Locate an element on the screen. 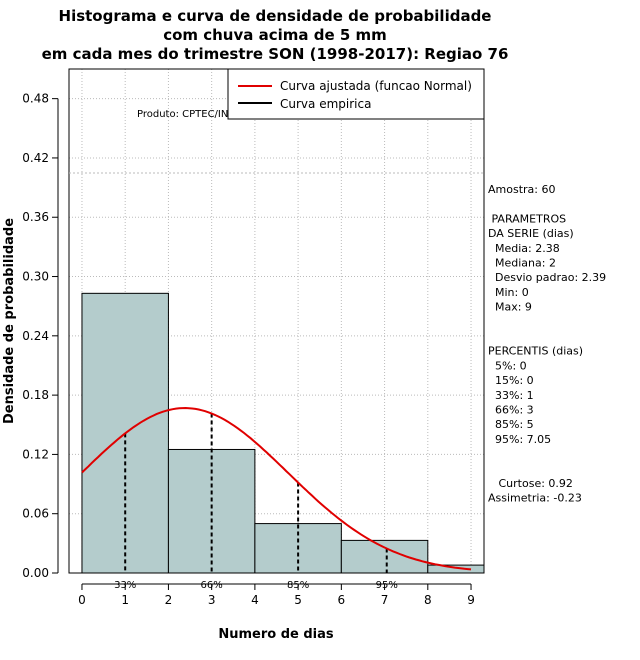 Image resolution: width=640 pixels, height=660 pixels. stats-line-21: Assimetria: -0.23 is located at coordinates (535, 498).